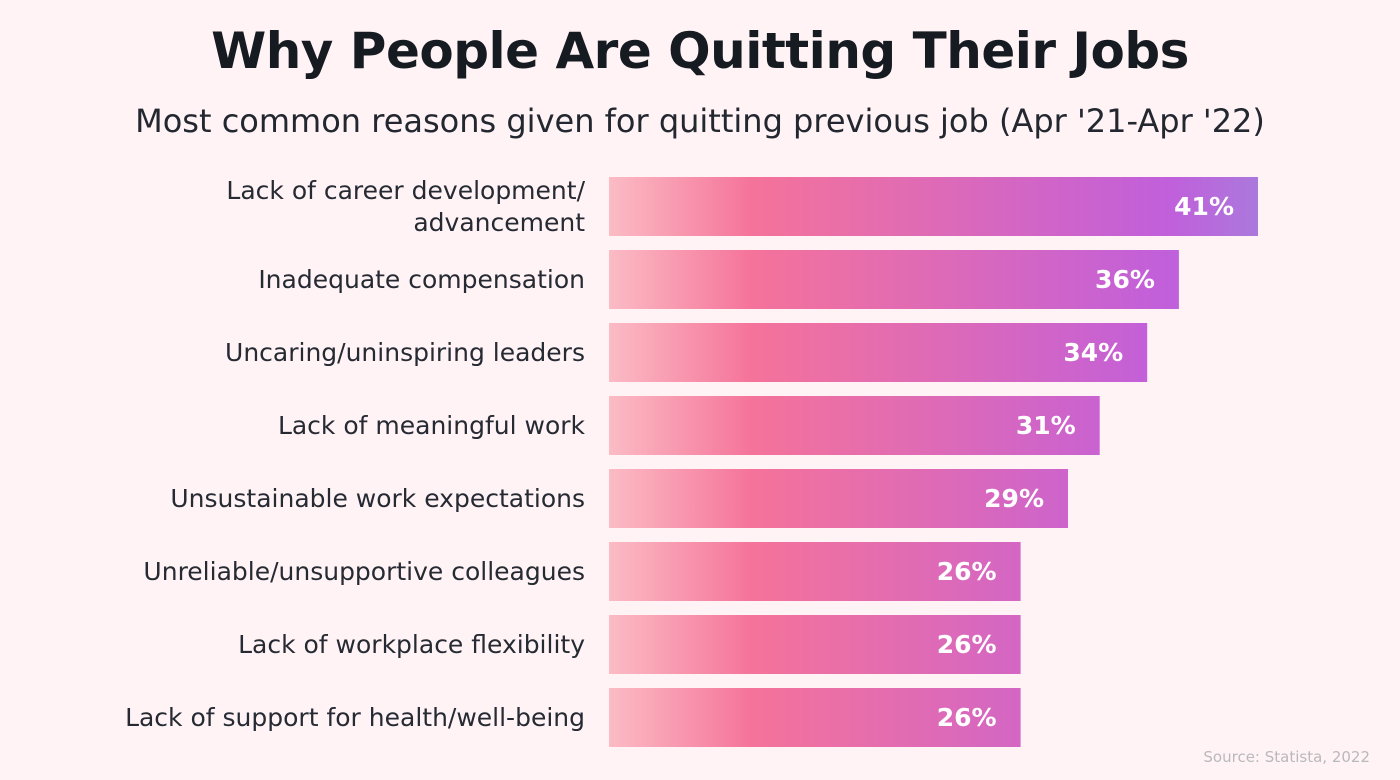 This screenshot has width=1400, height=780. I want to click on value-label-8: 26%, so click(967, 717).